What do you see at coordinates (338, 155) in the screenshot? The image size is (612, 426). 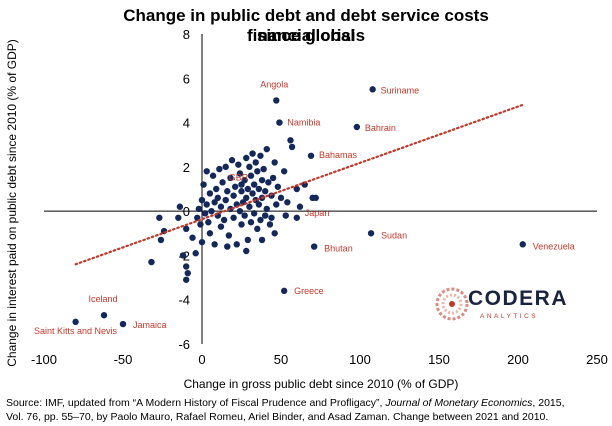 I see `point-label: Bahamas` at bounding box center [338, 155].